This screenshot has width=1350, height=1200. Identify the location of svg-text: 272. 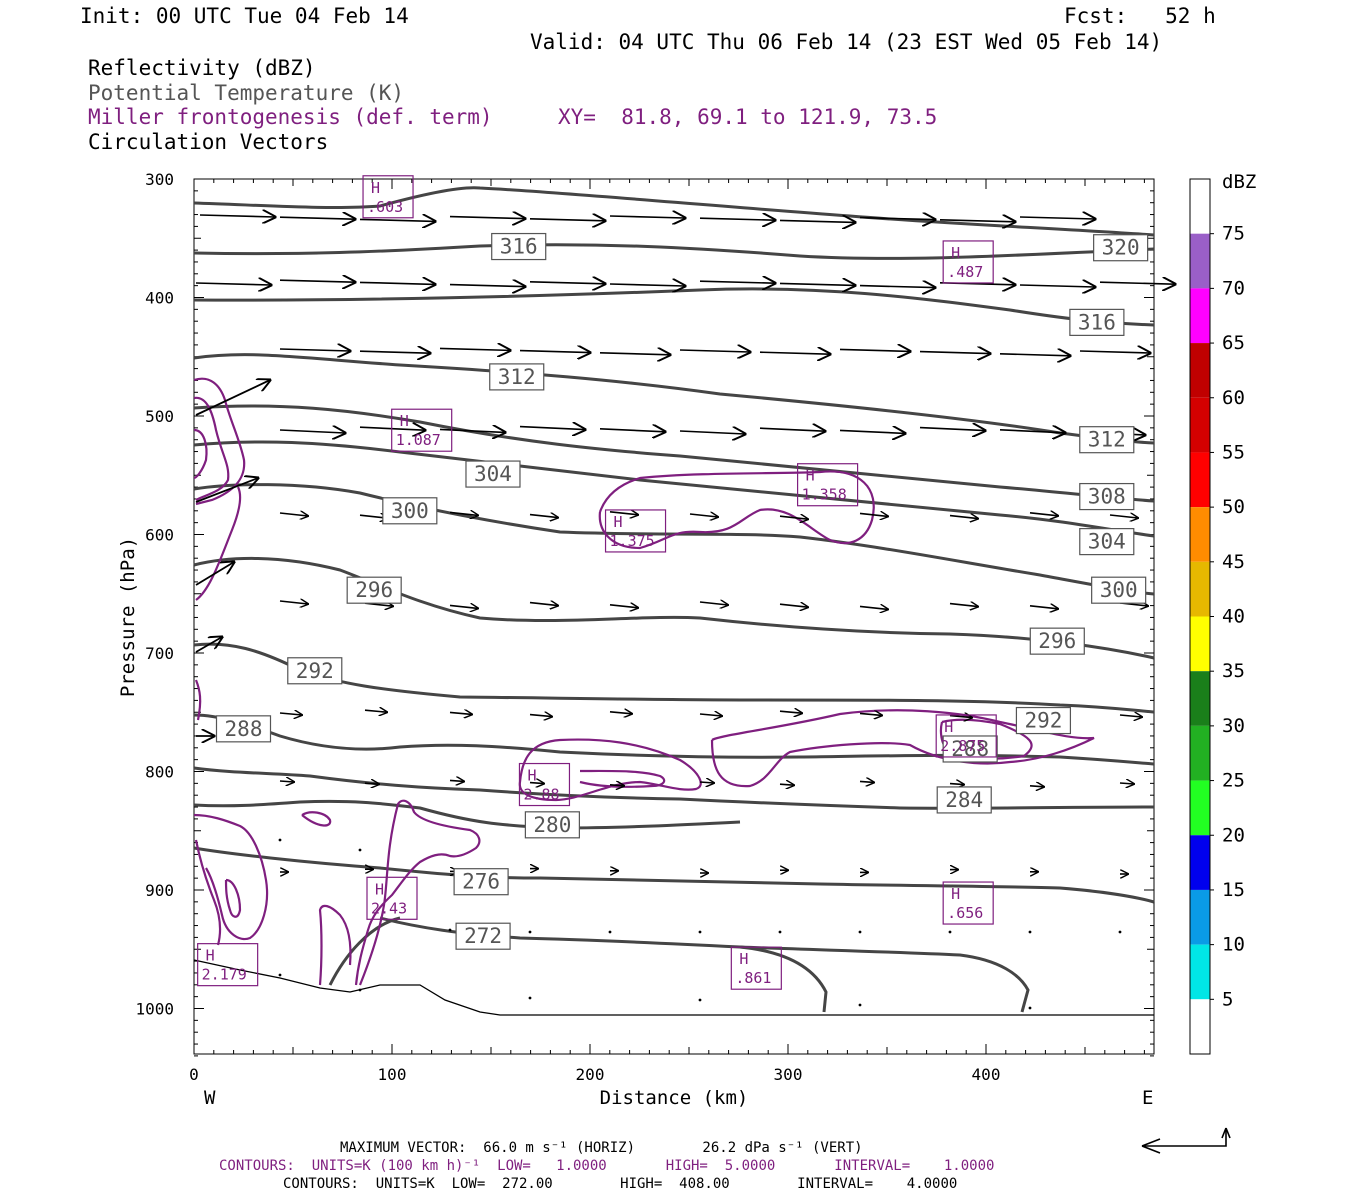
(483, 936).